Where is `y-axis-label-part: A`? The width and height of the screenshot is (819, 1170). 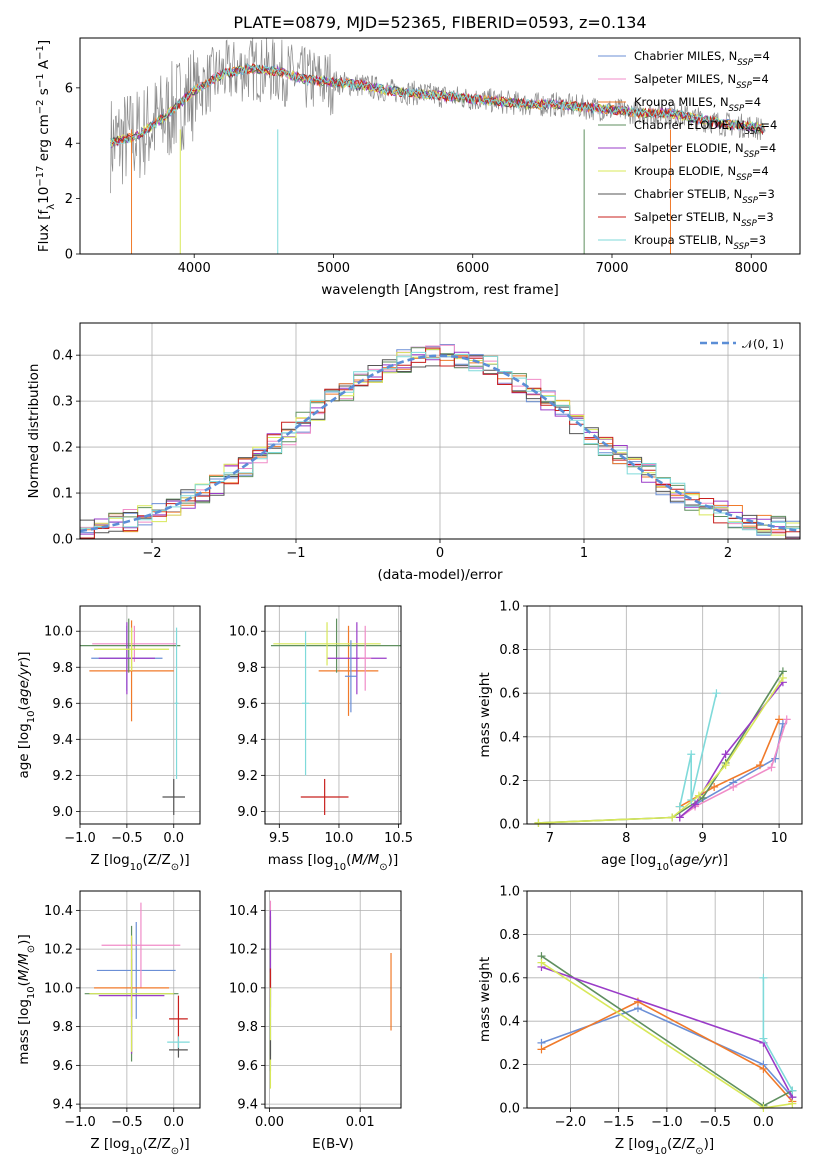
y-axis-label-part: A is located at coordinates (44, 66).